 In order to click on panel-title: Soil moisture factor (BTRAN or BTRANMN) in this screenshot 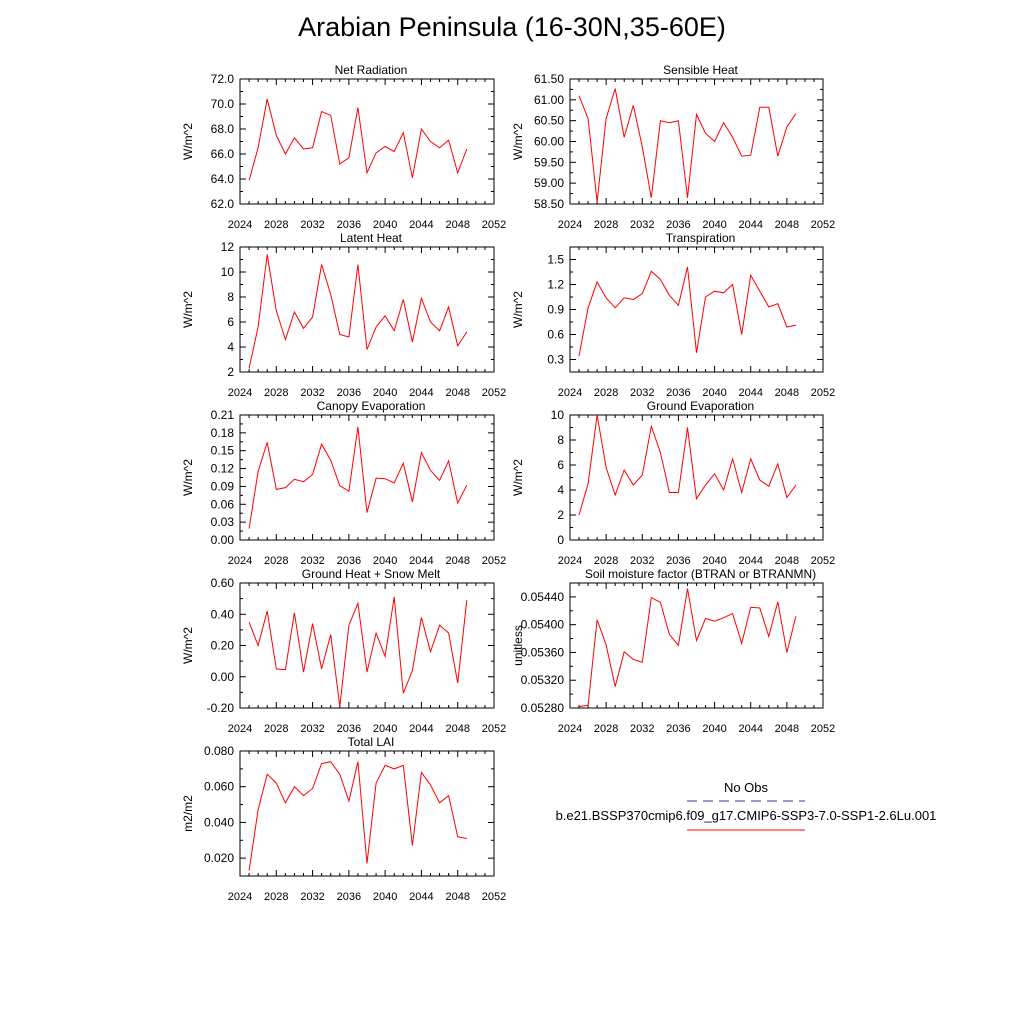, I will do `click(700, 574)`.